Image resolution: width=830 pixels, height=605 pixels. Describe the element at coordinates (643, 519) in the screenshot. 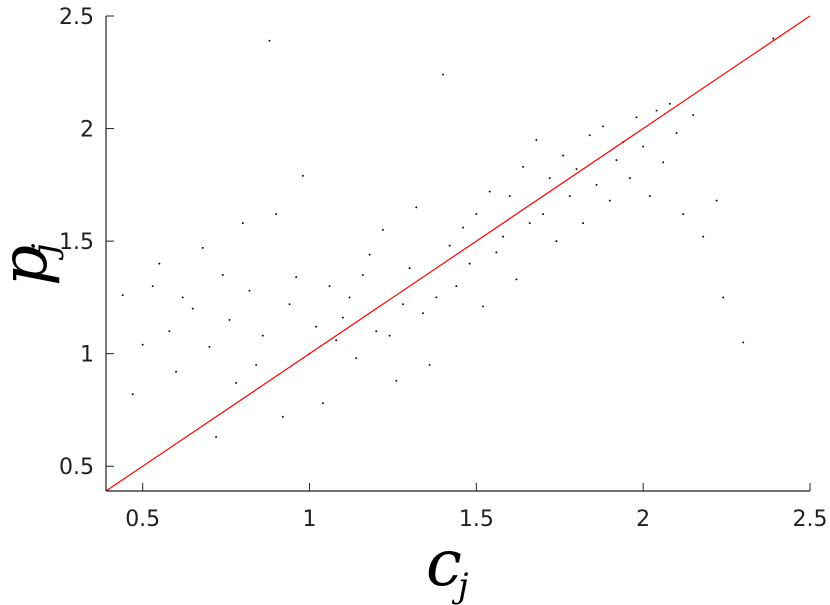

I see `x-tick-label: 2` at that location.